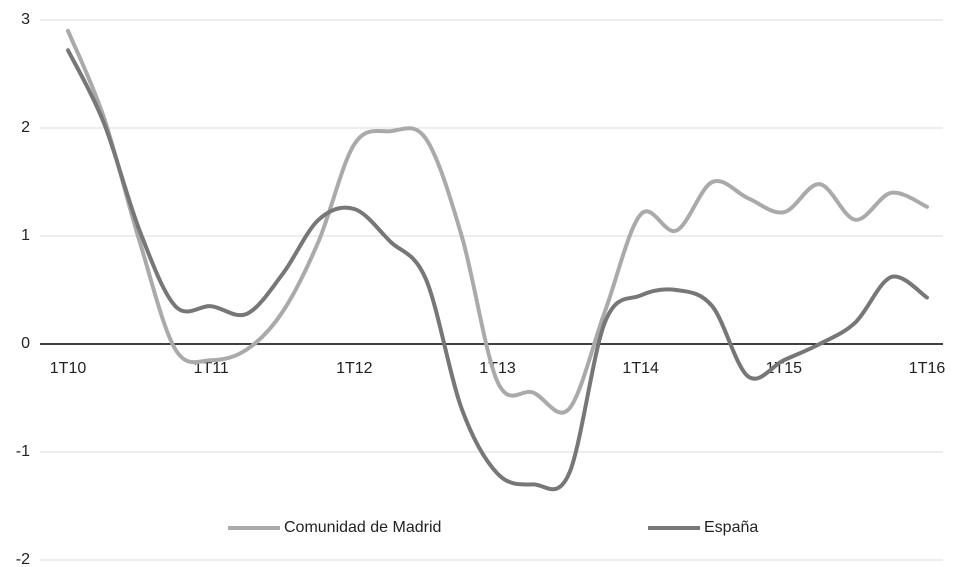  What do you see at coordinates (23, 559) in the screenshot?
I see `y-tick-label: -2` at bounding box center [23, 559].